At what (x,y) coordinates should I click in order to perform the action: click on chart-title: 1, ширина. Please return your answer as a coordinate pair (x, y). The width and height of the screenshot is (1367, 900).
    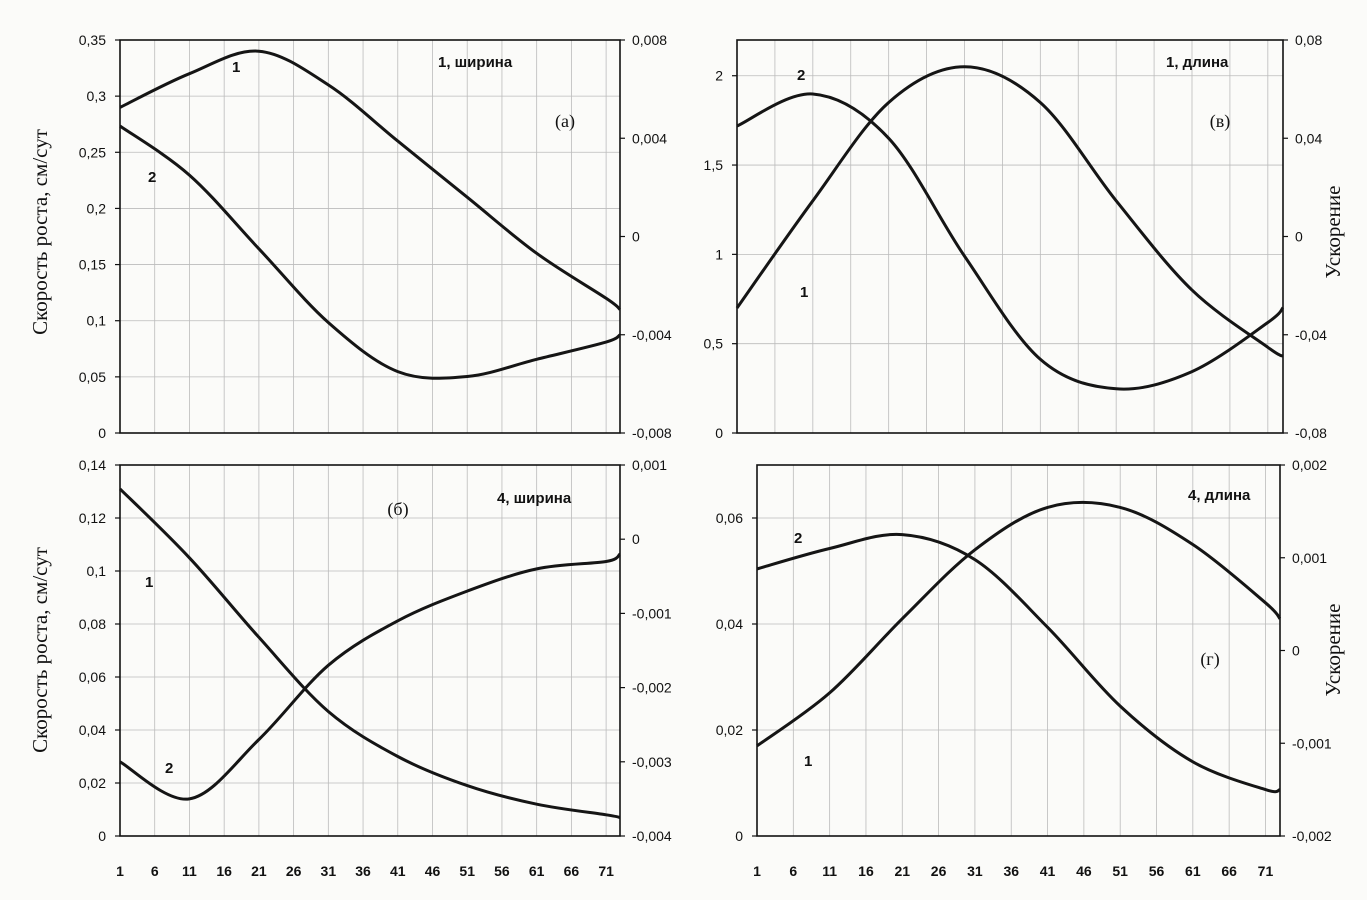
    Looking at the image, I should click on (475, 62).